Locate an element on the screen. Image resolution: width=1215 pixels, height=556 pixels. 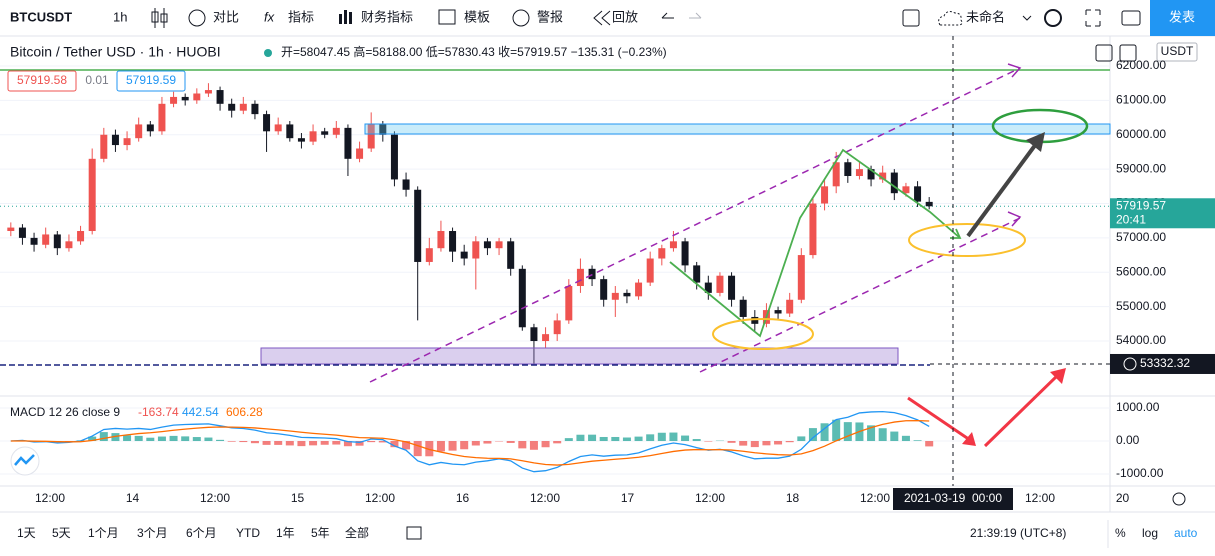
symbol: BTCUSDT is located at coordinates (41, 16).